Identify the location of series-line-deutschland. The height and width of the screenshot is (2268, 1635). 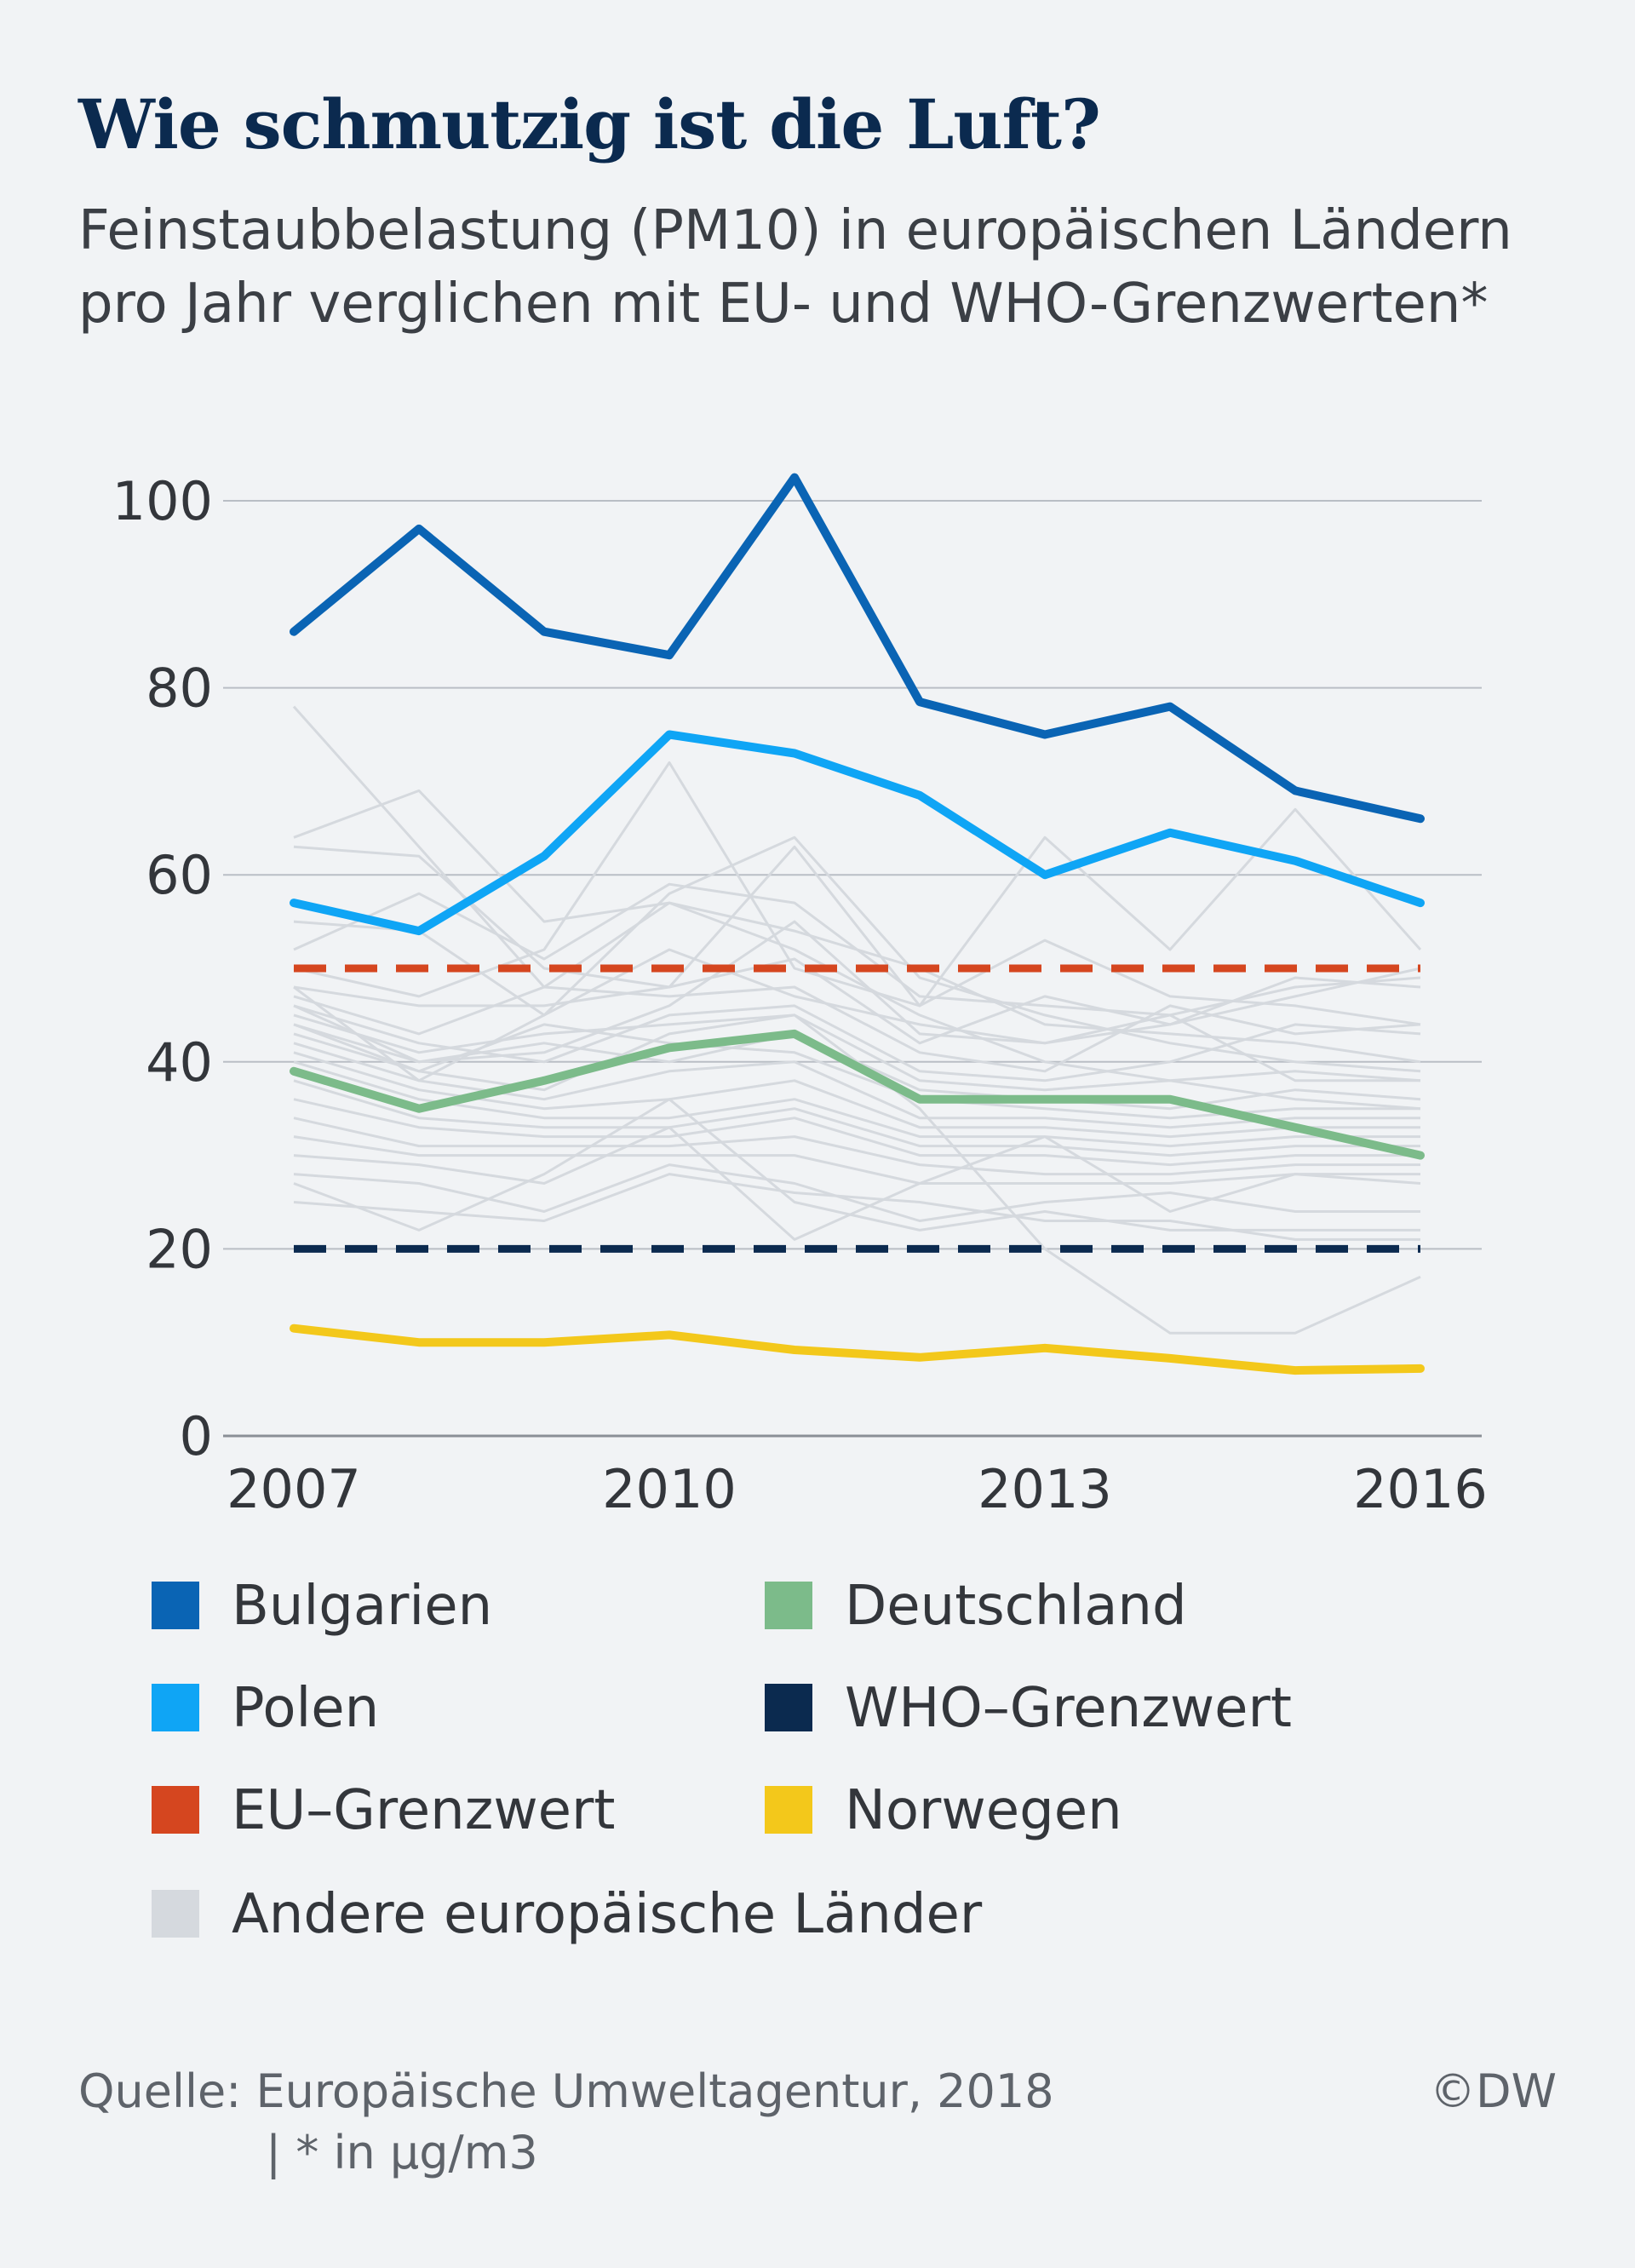
(857, 1094).